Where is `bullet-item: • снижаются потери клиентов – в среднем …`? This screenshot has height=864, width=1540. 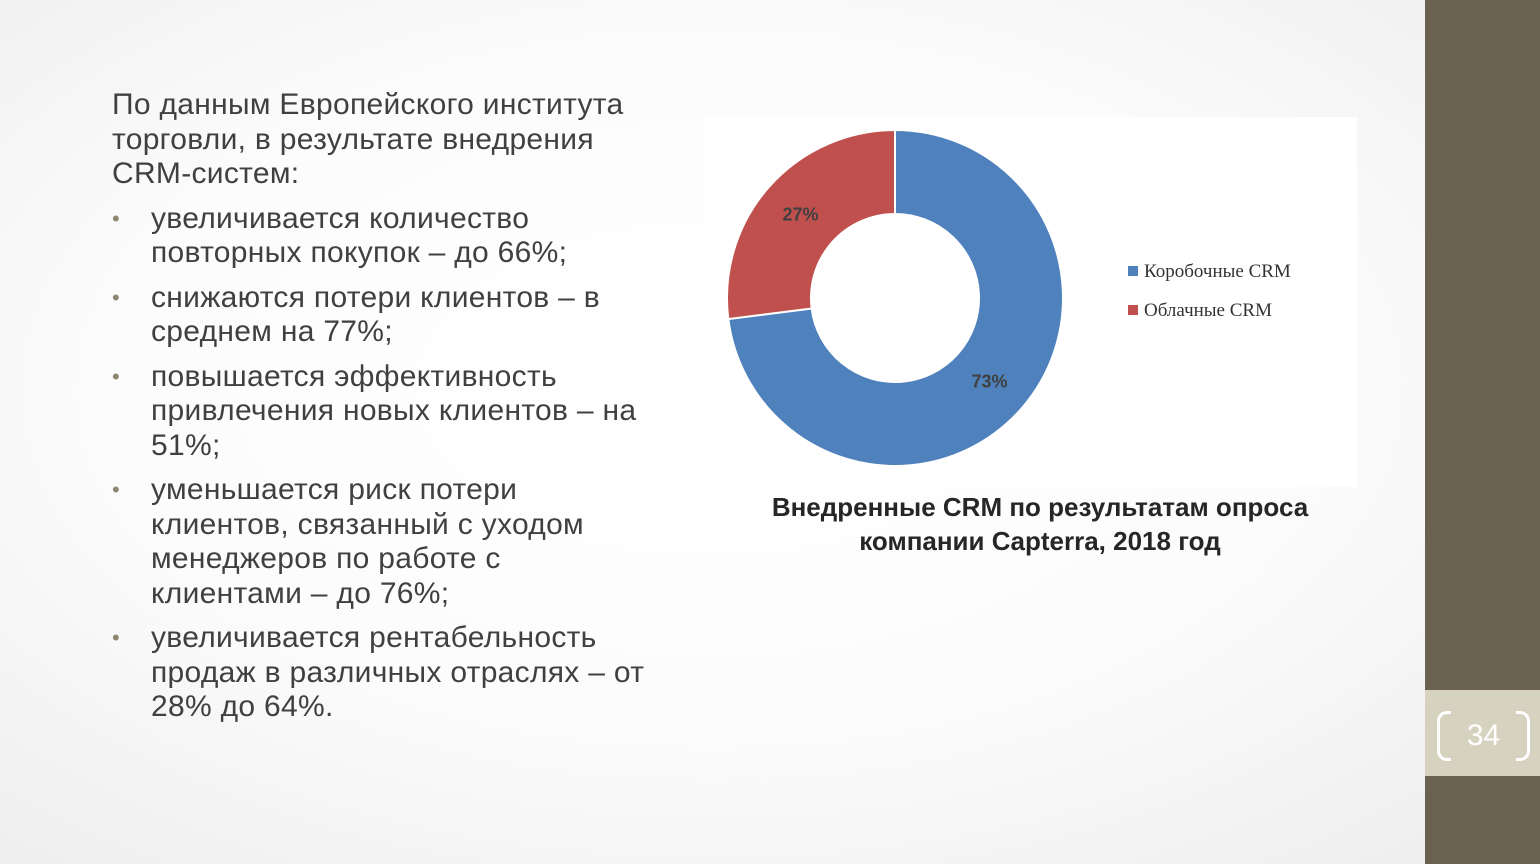 bullet-item: • снижаются потери клиентов – в среднем … is located at coordinates (382, 315).